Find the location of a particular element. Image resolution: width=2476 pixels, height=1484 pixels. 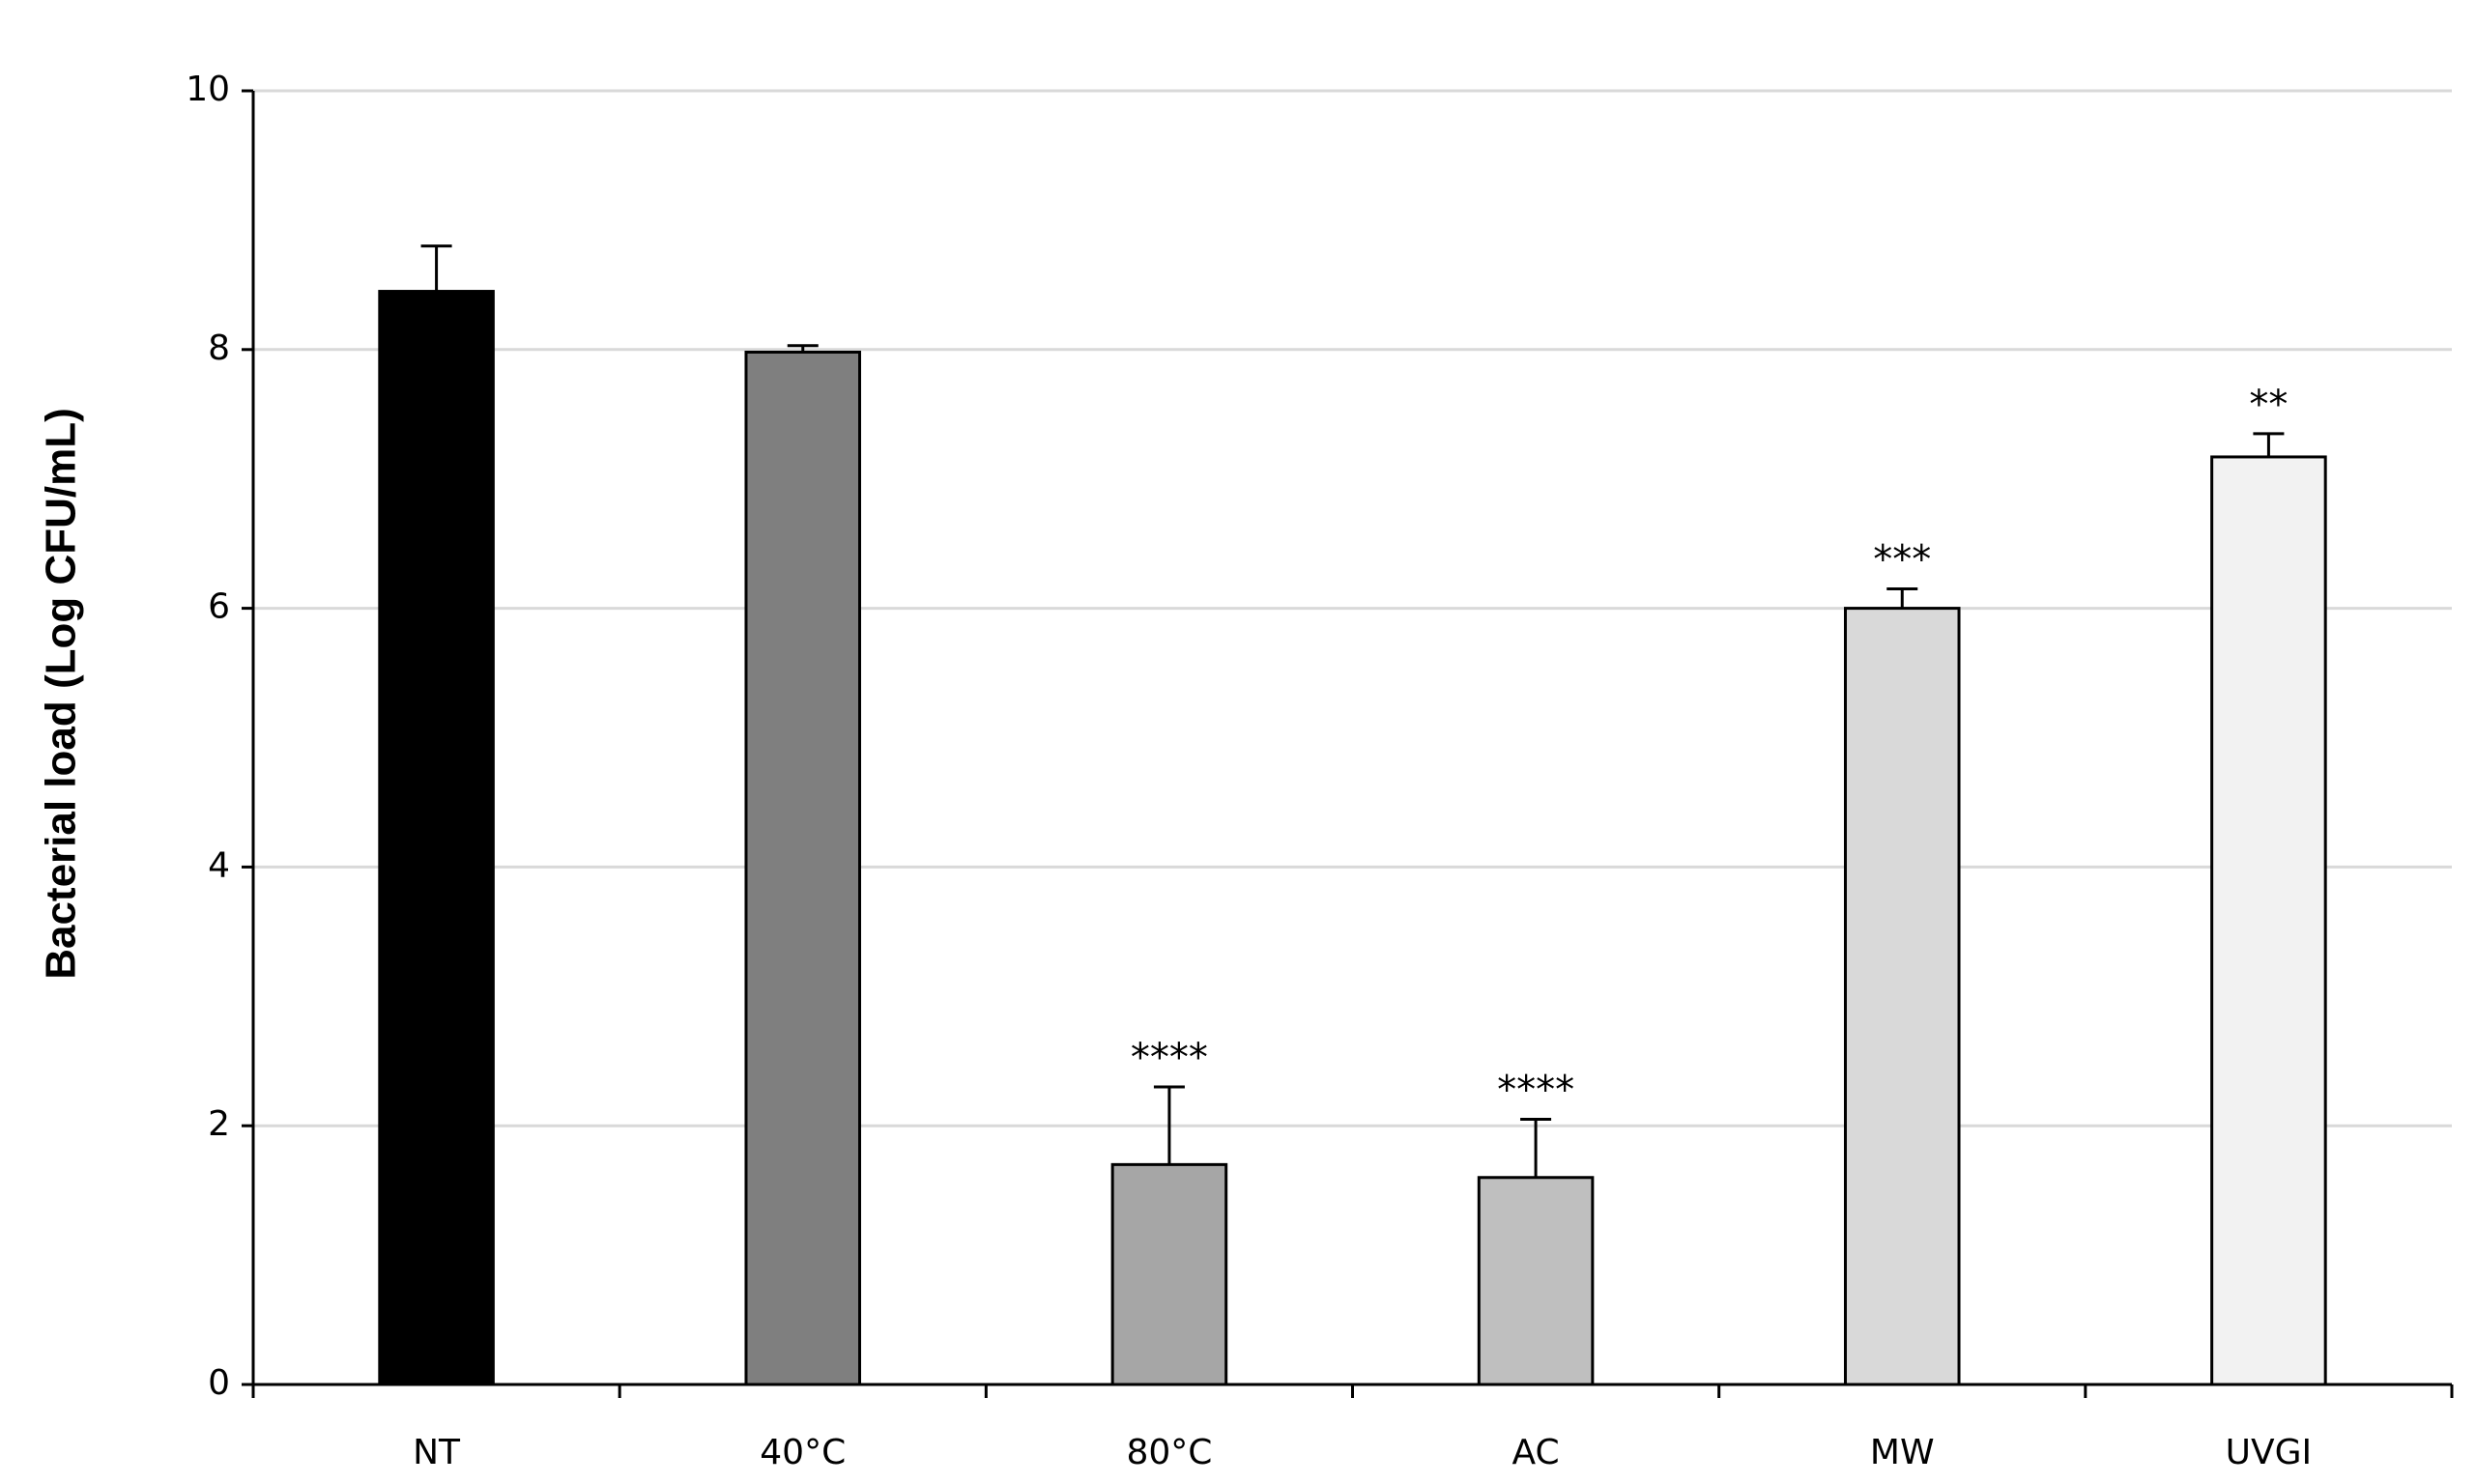

y-tick-label: 8 is located at coordinates (219, 348).